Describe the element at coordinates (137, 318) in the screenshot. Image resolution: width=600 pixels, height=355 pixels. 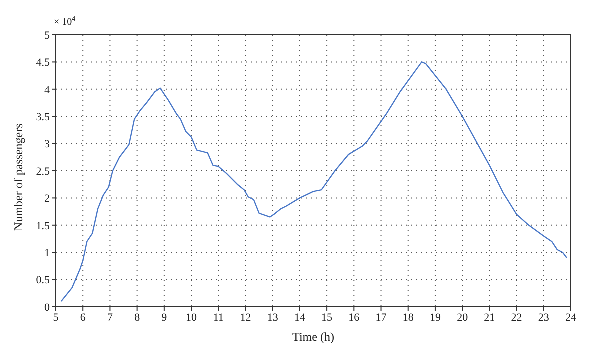
I see `x-tick-label: 8` at that location.